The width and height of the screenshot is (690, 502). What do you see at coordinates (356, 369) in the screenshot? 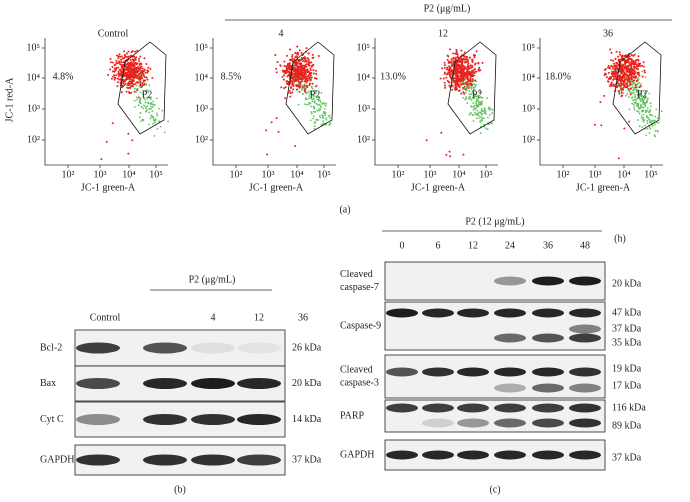
I see `protein-label: Cleaved` at bounding box center [356, 369].